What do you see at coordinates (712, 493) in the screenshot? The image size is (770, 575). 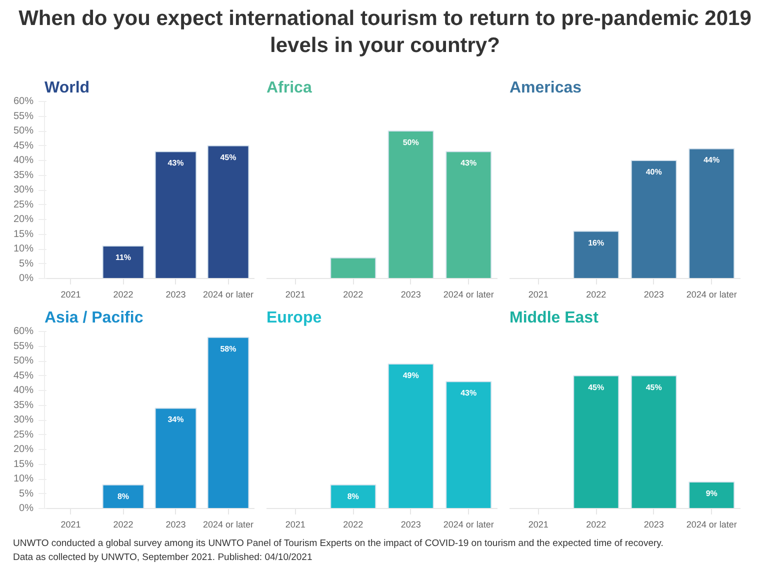 I see `data-label: 9%` at bounding box center [712, 493].